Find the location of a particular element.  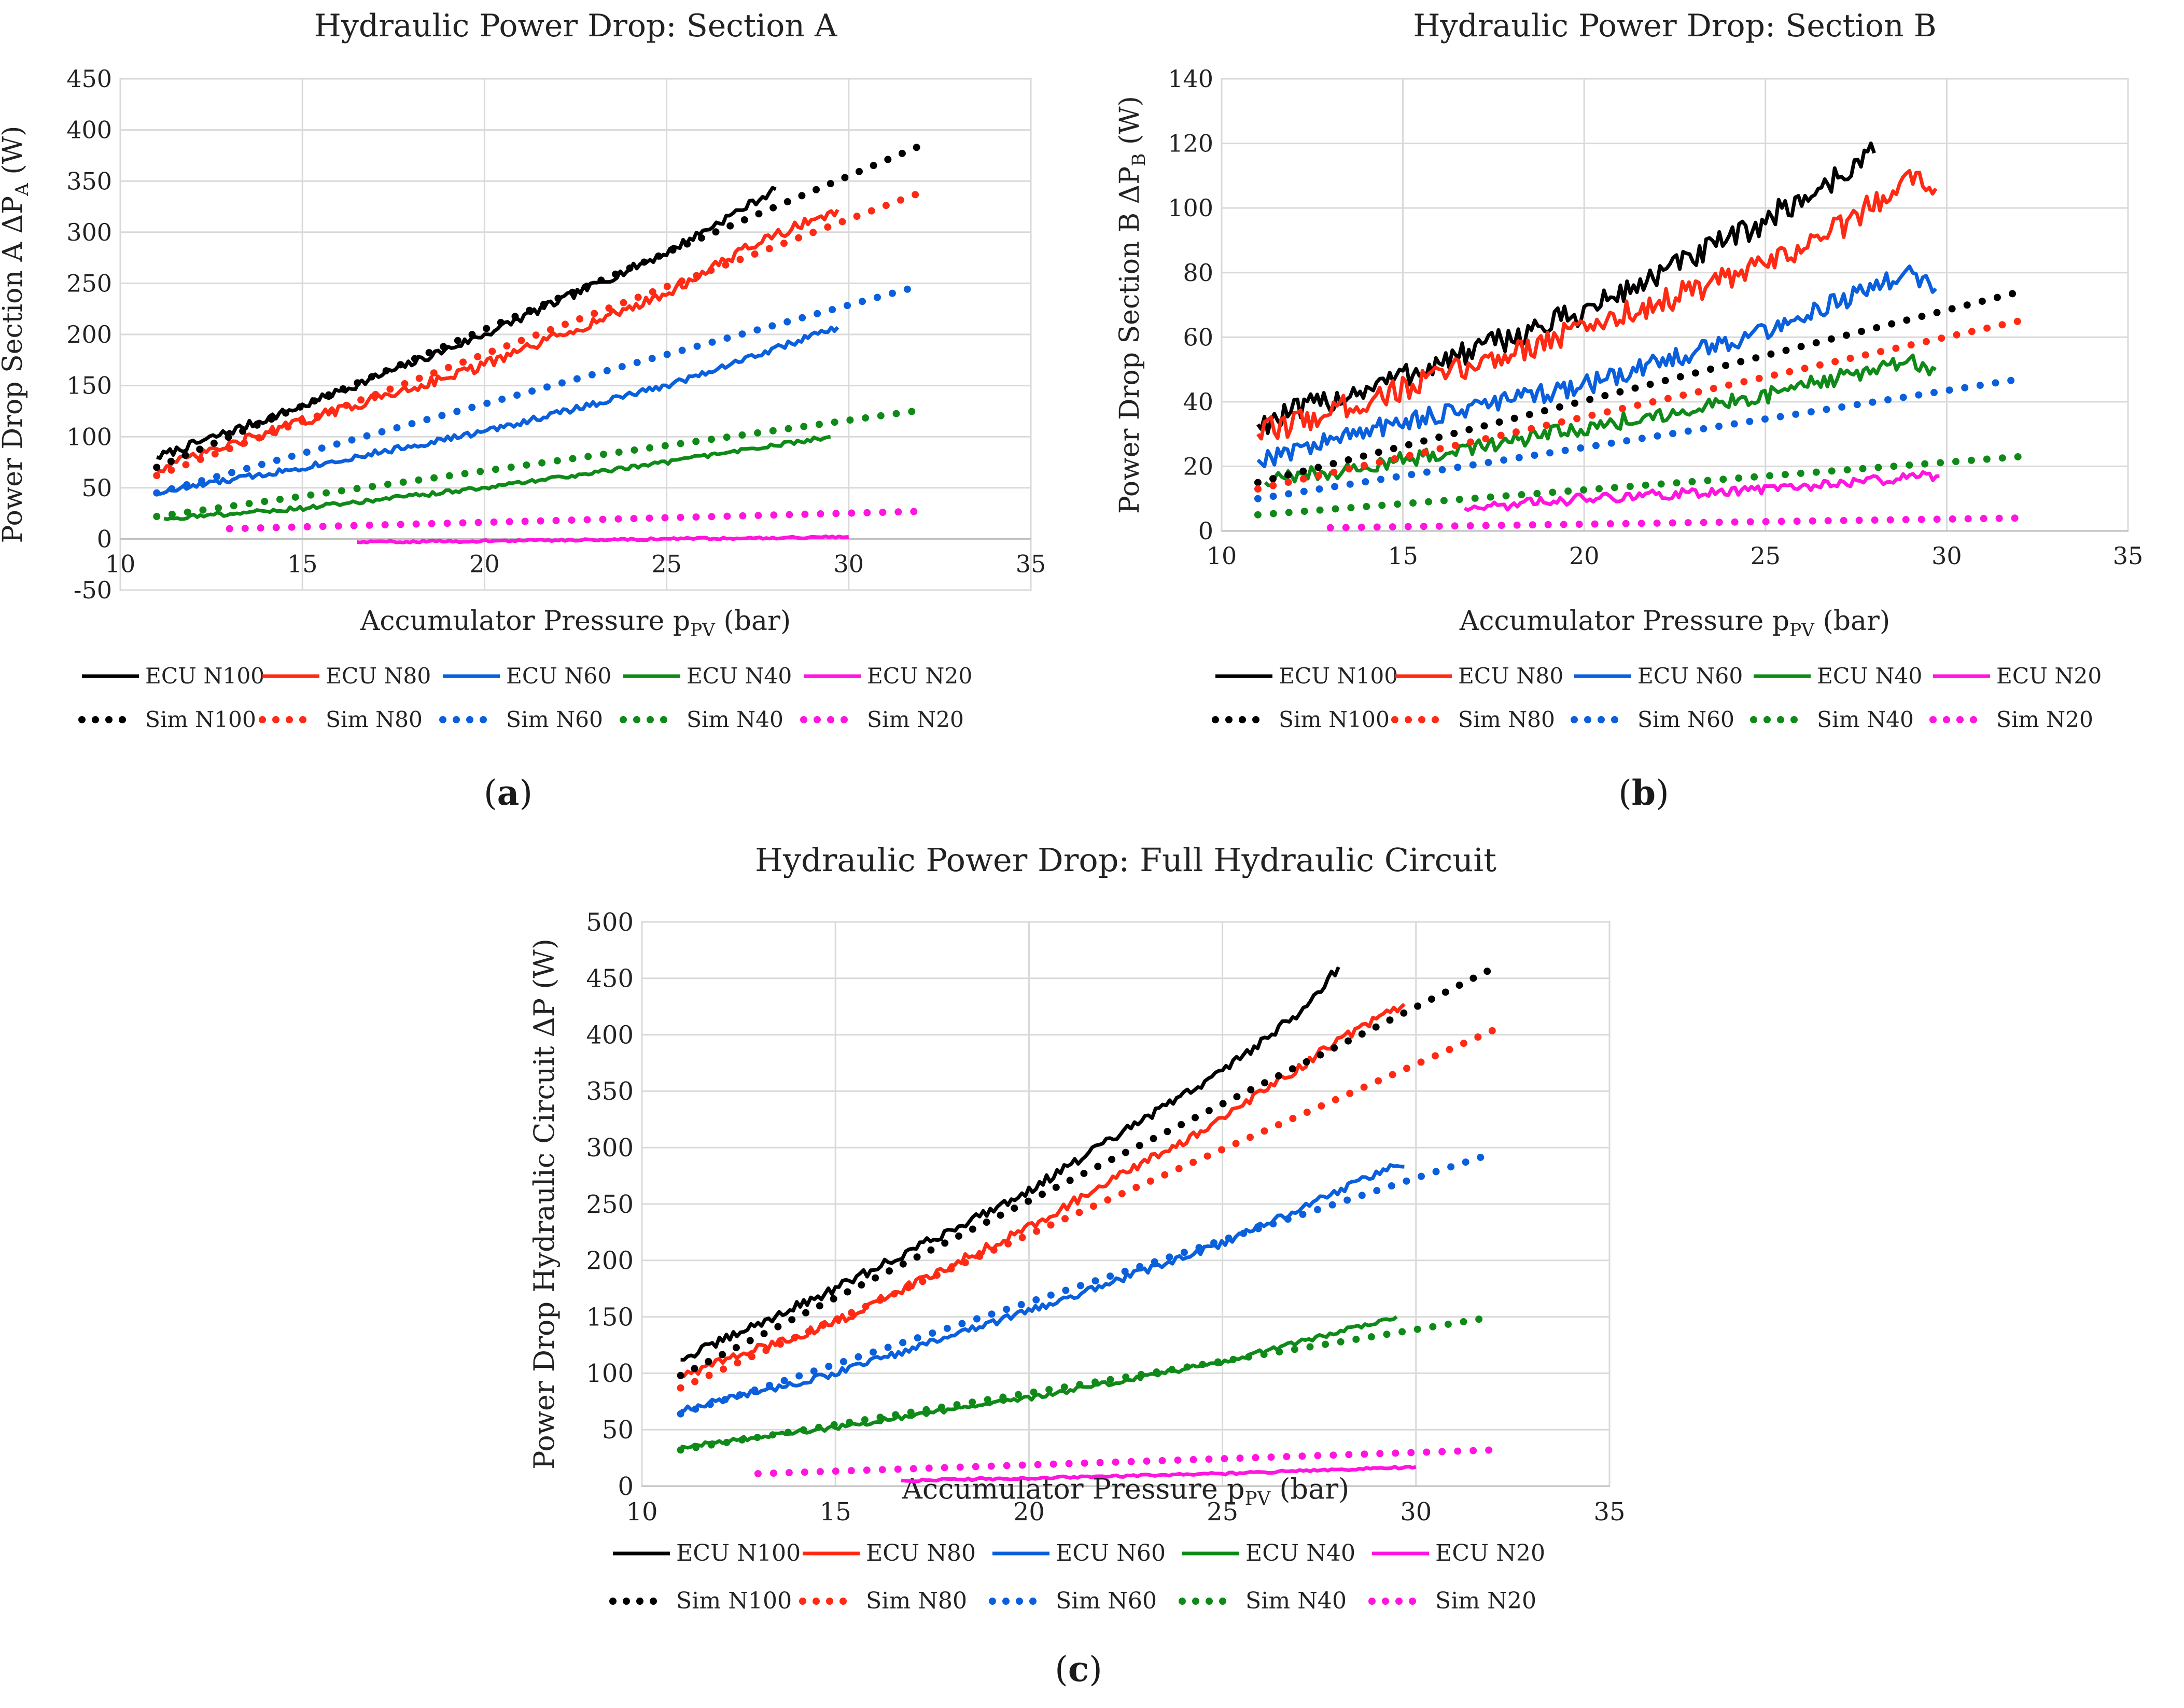

y-tick-label: 250 is located at coordinates (89, 284).